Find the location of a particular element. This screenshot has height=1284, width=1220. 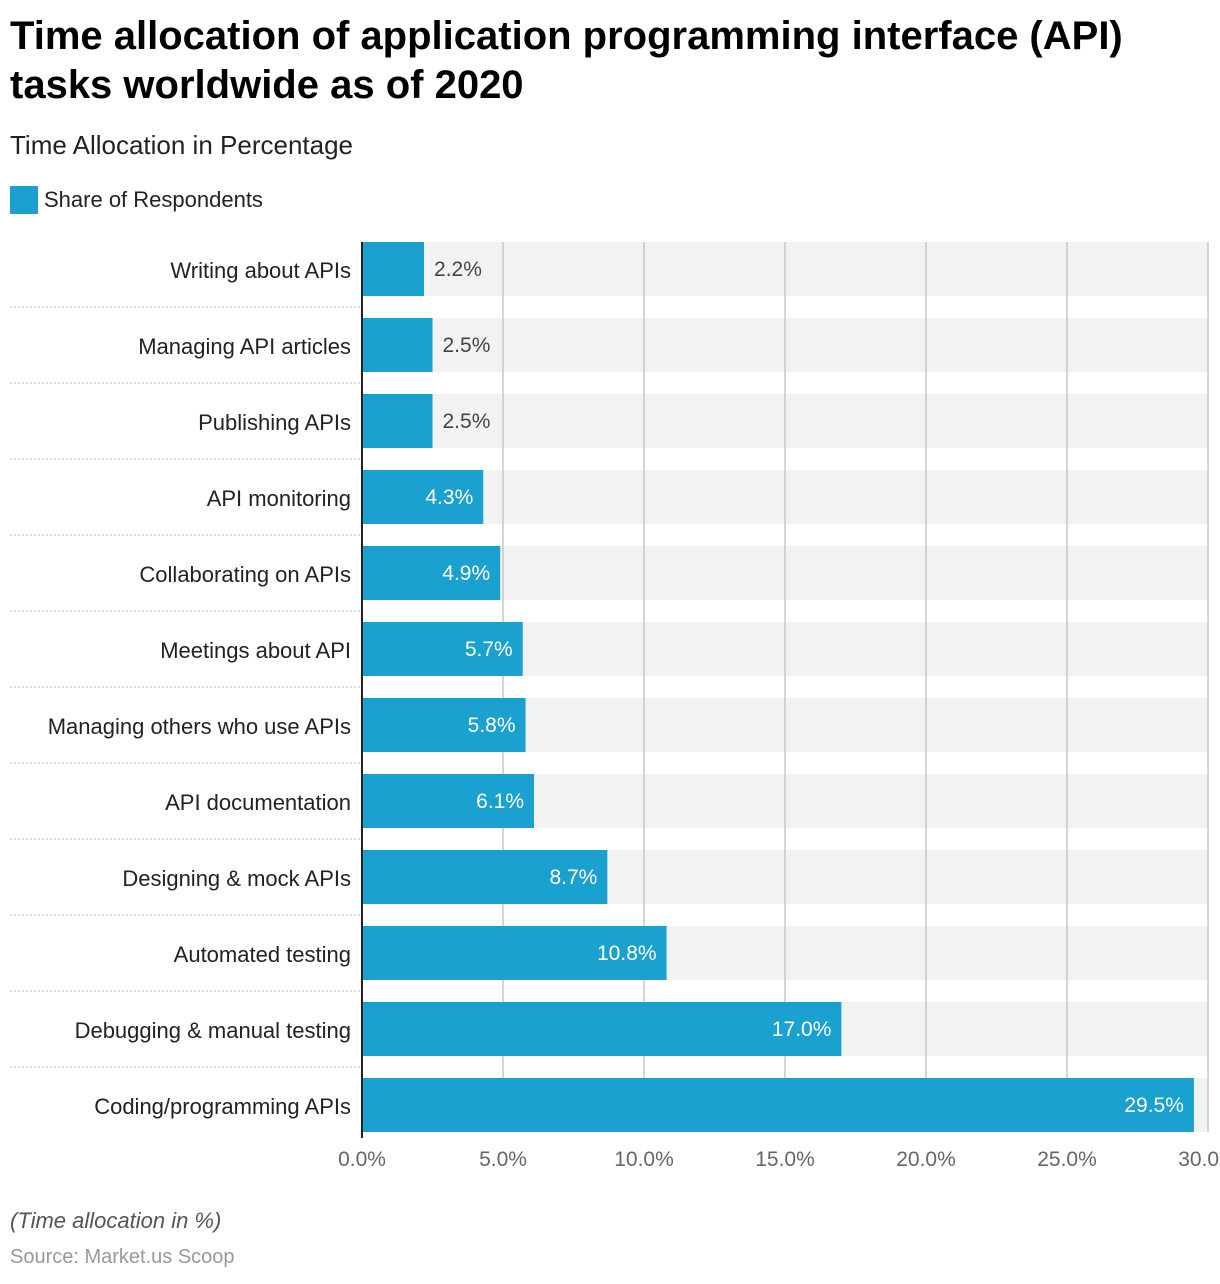

category-label: Meetings about API is located at coordinates (255, 650).